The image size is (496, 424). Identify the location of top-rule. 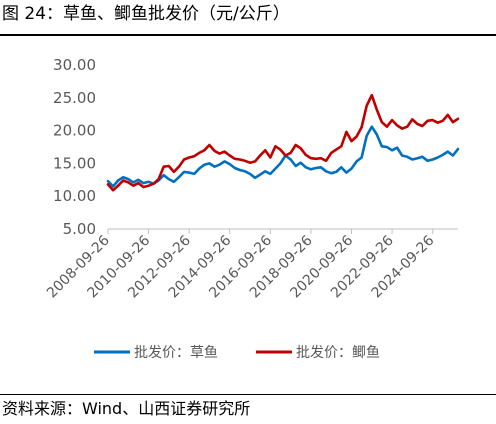
(248, 35).